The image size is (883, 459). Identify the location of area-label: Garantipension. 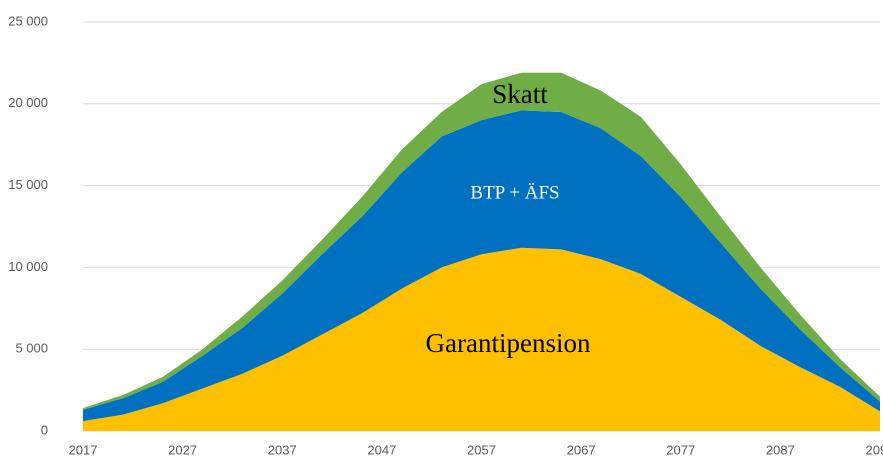
(508, 343).